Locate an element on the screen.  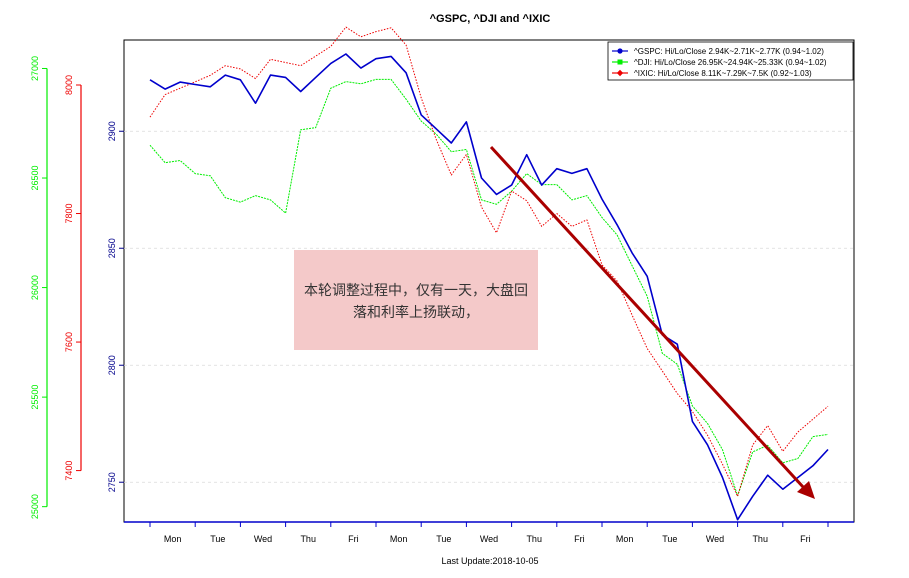
dji-axis: 25000 25500 26000 26500 27000 is located at coordinates (39, 287).